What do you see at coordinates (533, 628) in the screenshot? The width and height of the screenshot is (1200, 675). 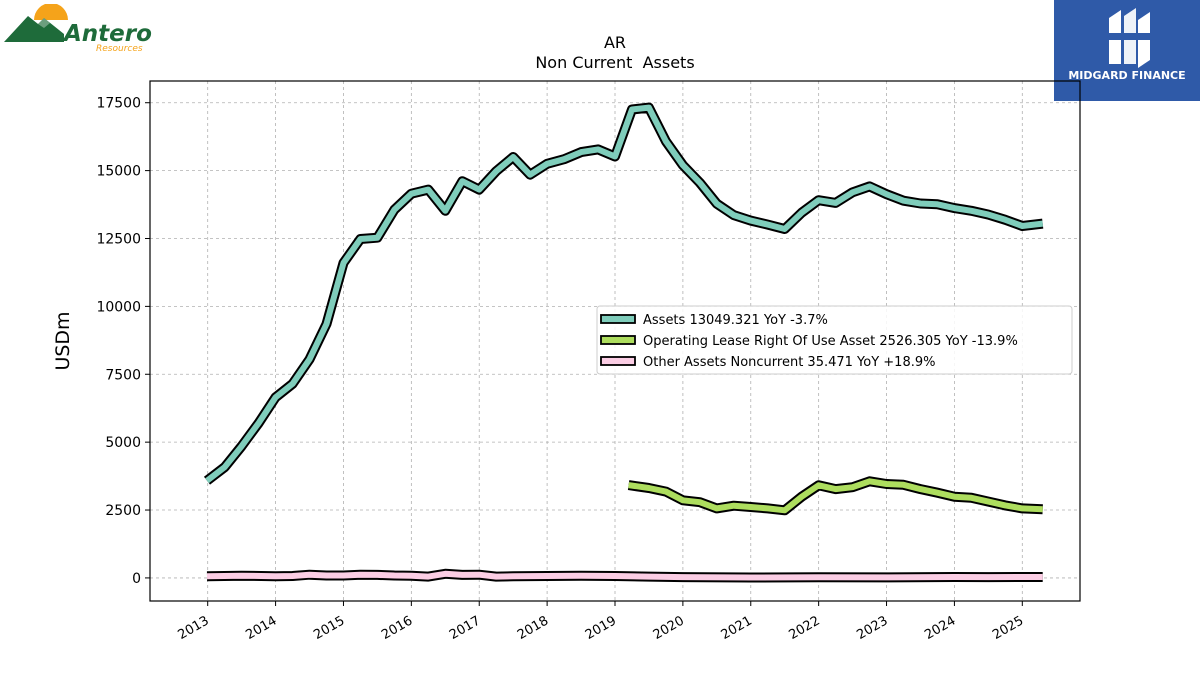 I see `x-tick-label: 2018` at bounding box center [533, 628].